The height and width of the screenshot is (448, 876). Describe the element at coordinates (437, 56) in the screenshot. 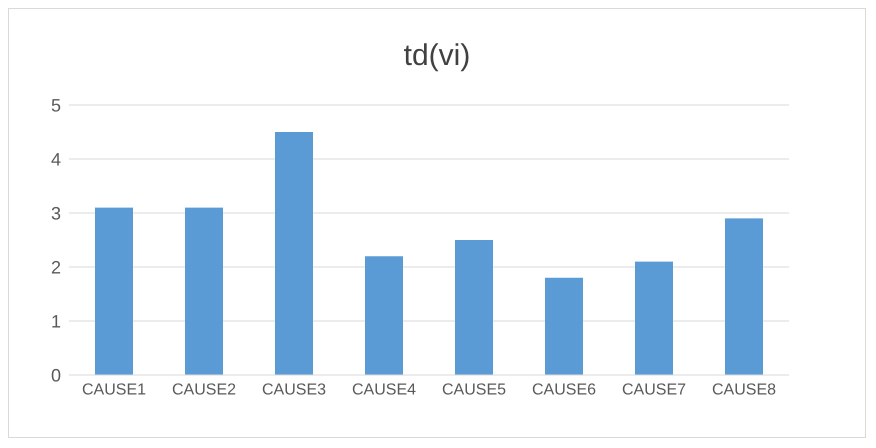

I see `chart-title: td(vi)` at that location.